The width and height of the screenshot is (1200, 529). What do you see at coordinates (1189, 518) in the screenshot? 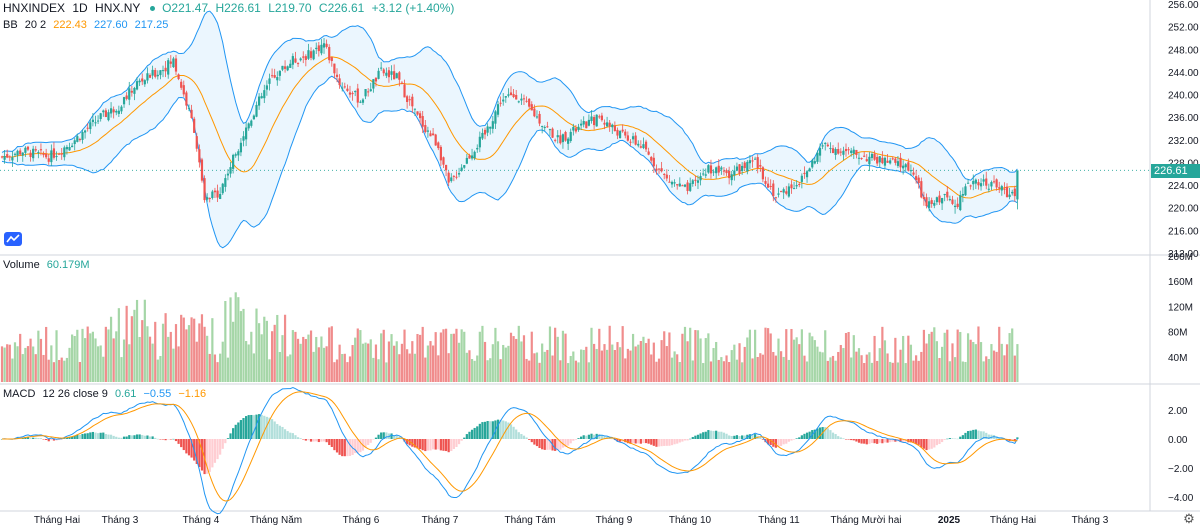
I see `settings-gear-icon: ⚙` at bounding box center [1189, 518].